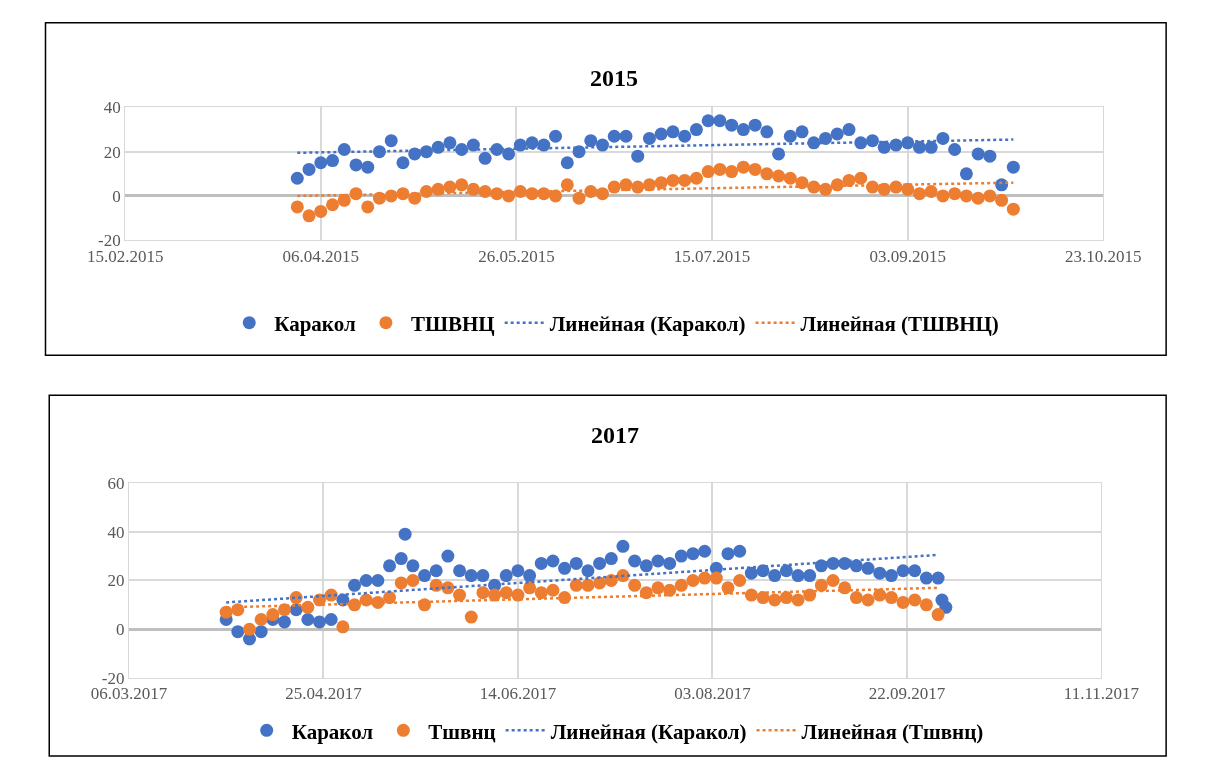  I want to click on legend-label: ТШВНЦ, so click(452, 323).